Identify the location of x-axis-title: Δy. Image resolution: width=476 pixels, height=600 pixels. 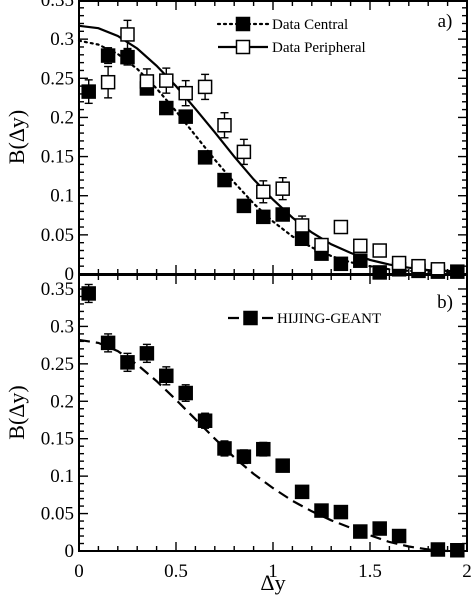
(272, 582).